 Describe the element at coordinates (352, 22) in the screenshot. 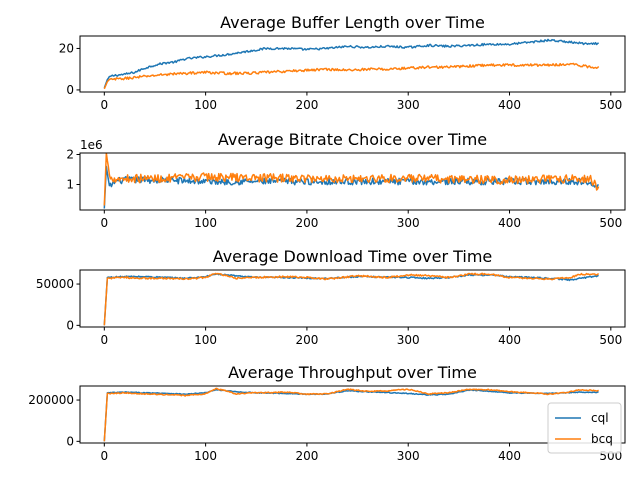

I see `subplot-title: Average Buffer Length over Time` at that location.